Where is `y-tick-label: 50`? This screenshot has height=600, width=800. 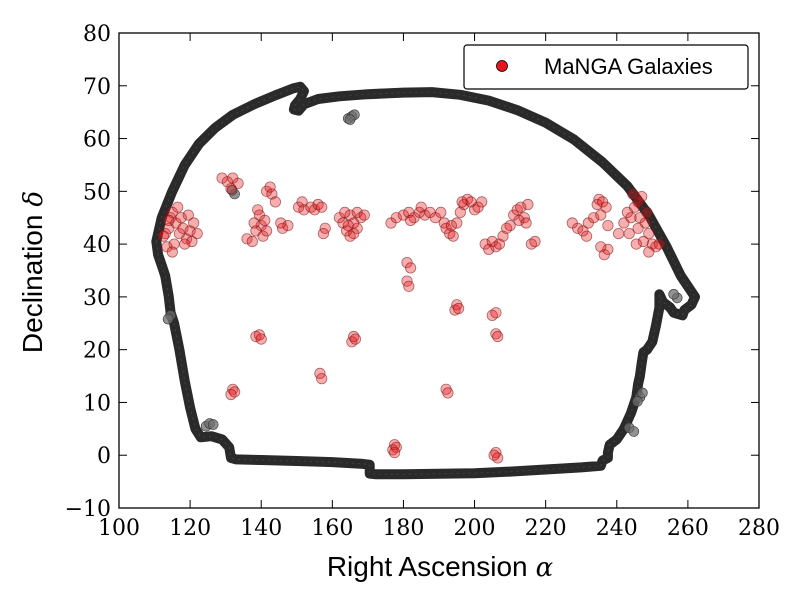 y-tick-label: 50 is located at coordinates (97, 192).